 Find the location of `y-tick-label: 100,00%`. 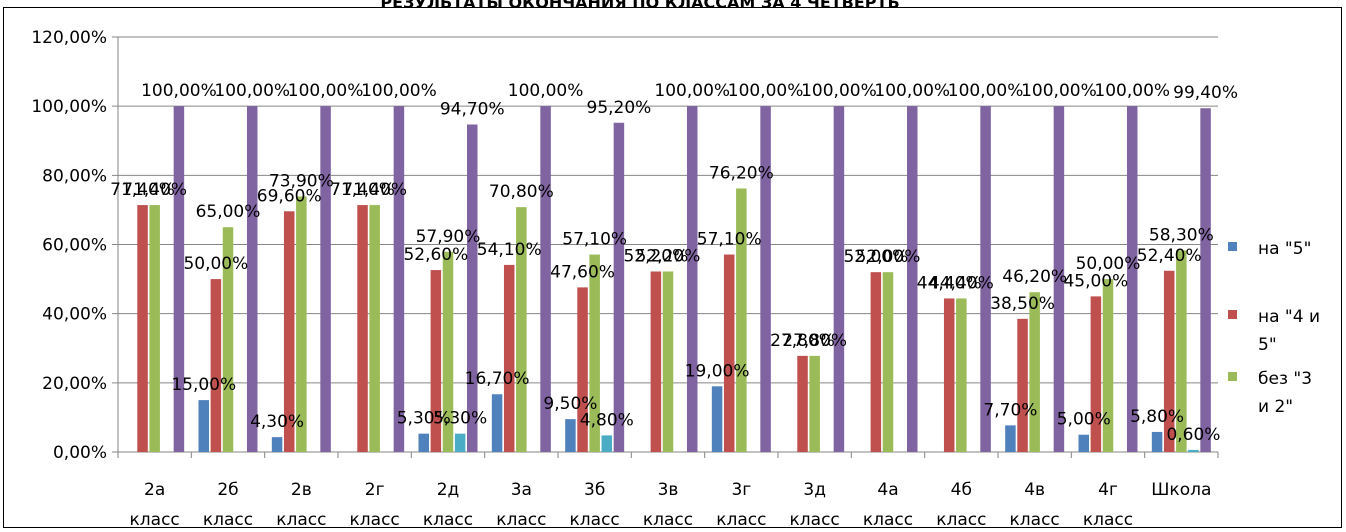

y-tick-label: 100,00% is located at coordinates (69, 107).